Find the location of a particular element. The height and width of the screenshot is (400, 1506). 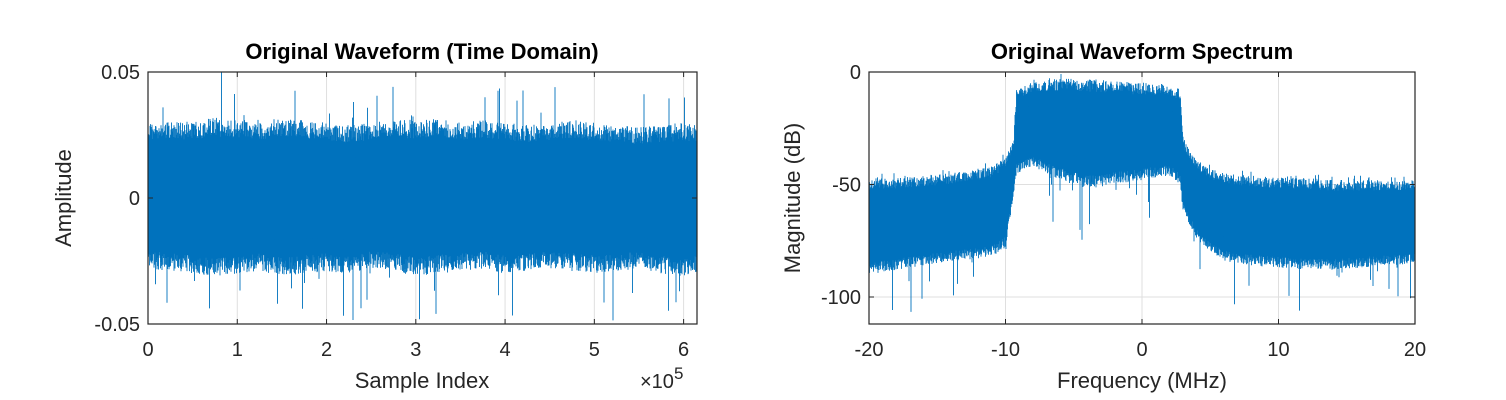

x-exponent-label: ×10⁵ is located at coordinates (661, 378).